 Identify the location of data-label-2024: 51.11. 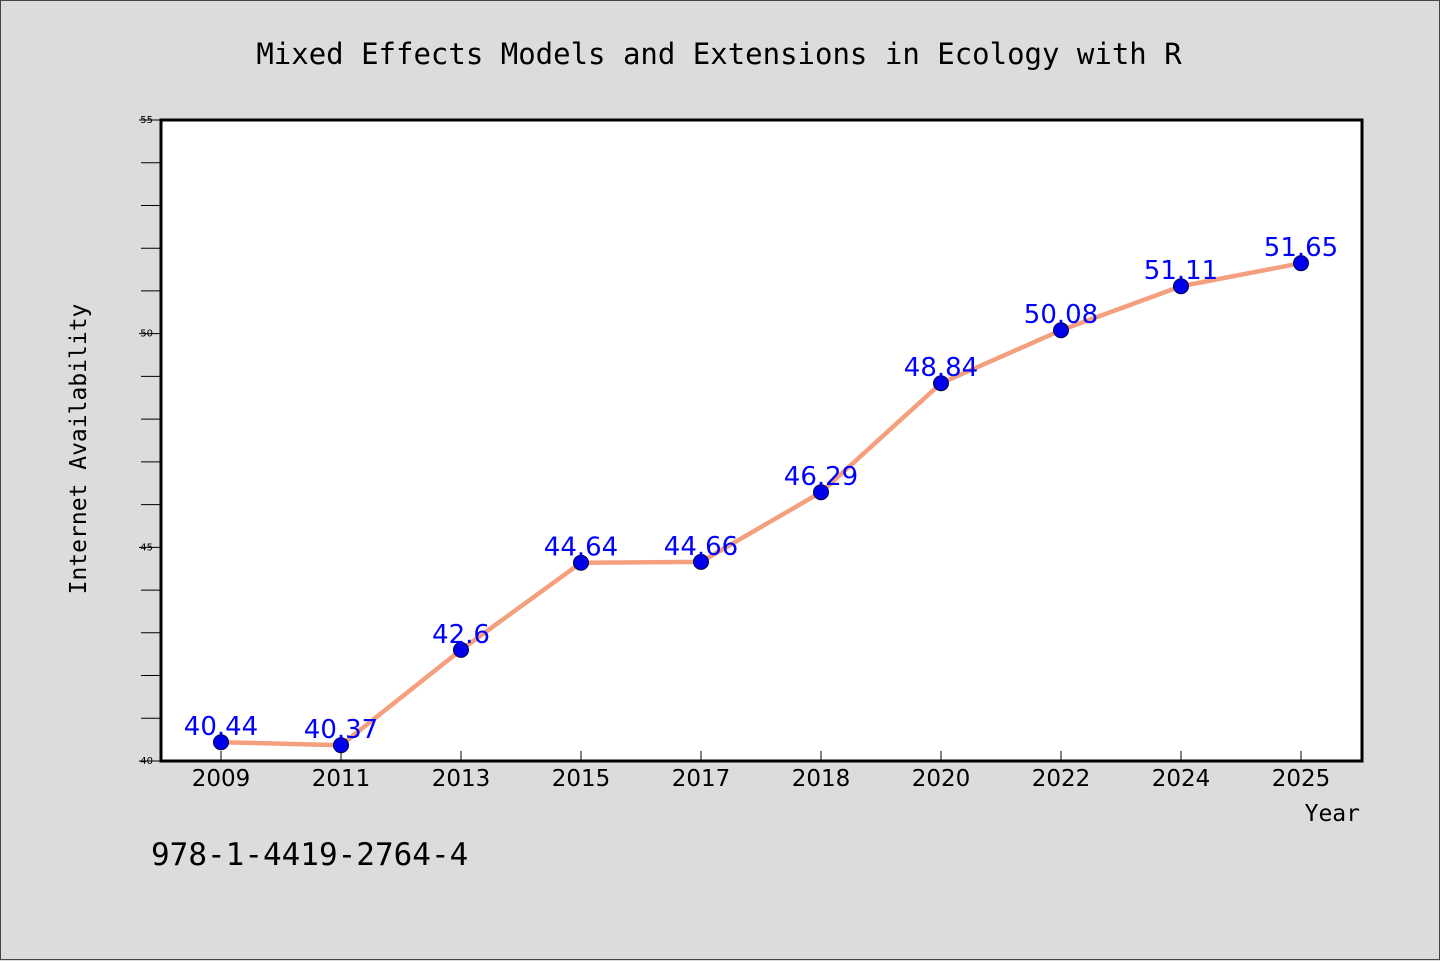
(1181, 271).